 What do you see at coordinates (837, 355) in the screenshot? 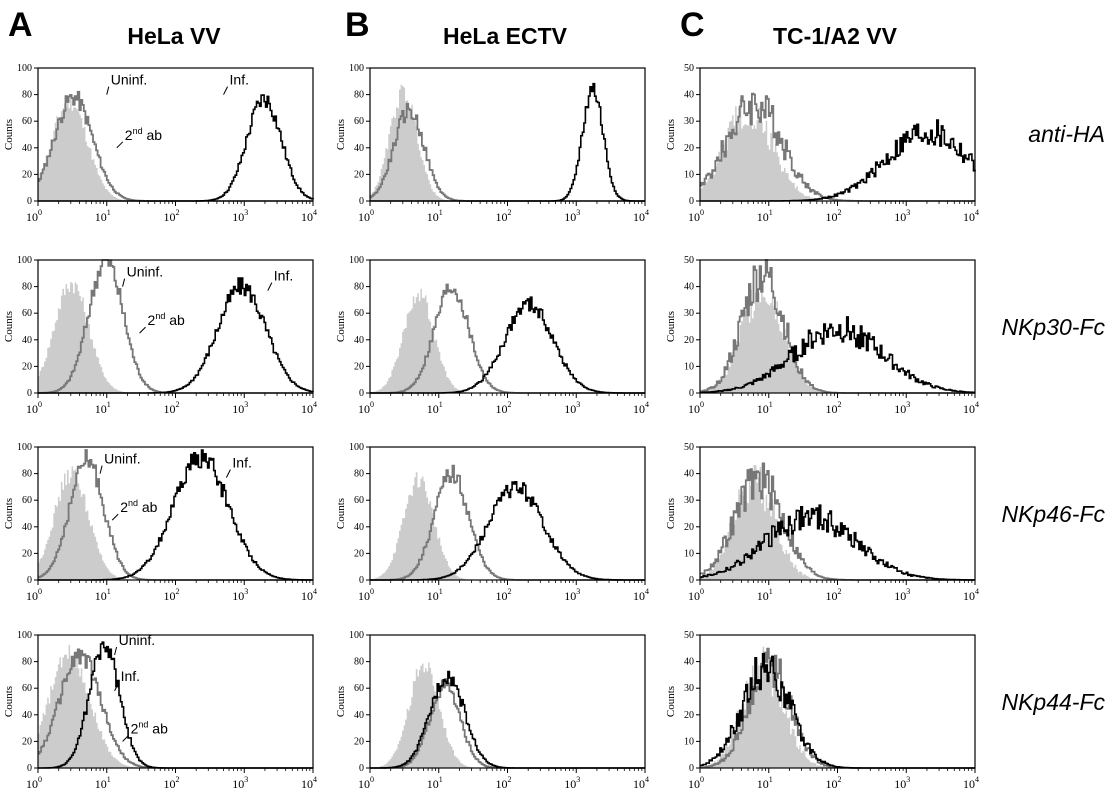
I see `series-C2-inf` at bounding box center [837, 355].